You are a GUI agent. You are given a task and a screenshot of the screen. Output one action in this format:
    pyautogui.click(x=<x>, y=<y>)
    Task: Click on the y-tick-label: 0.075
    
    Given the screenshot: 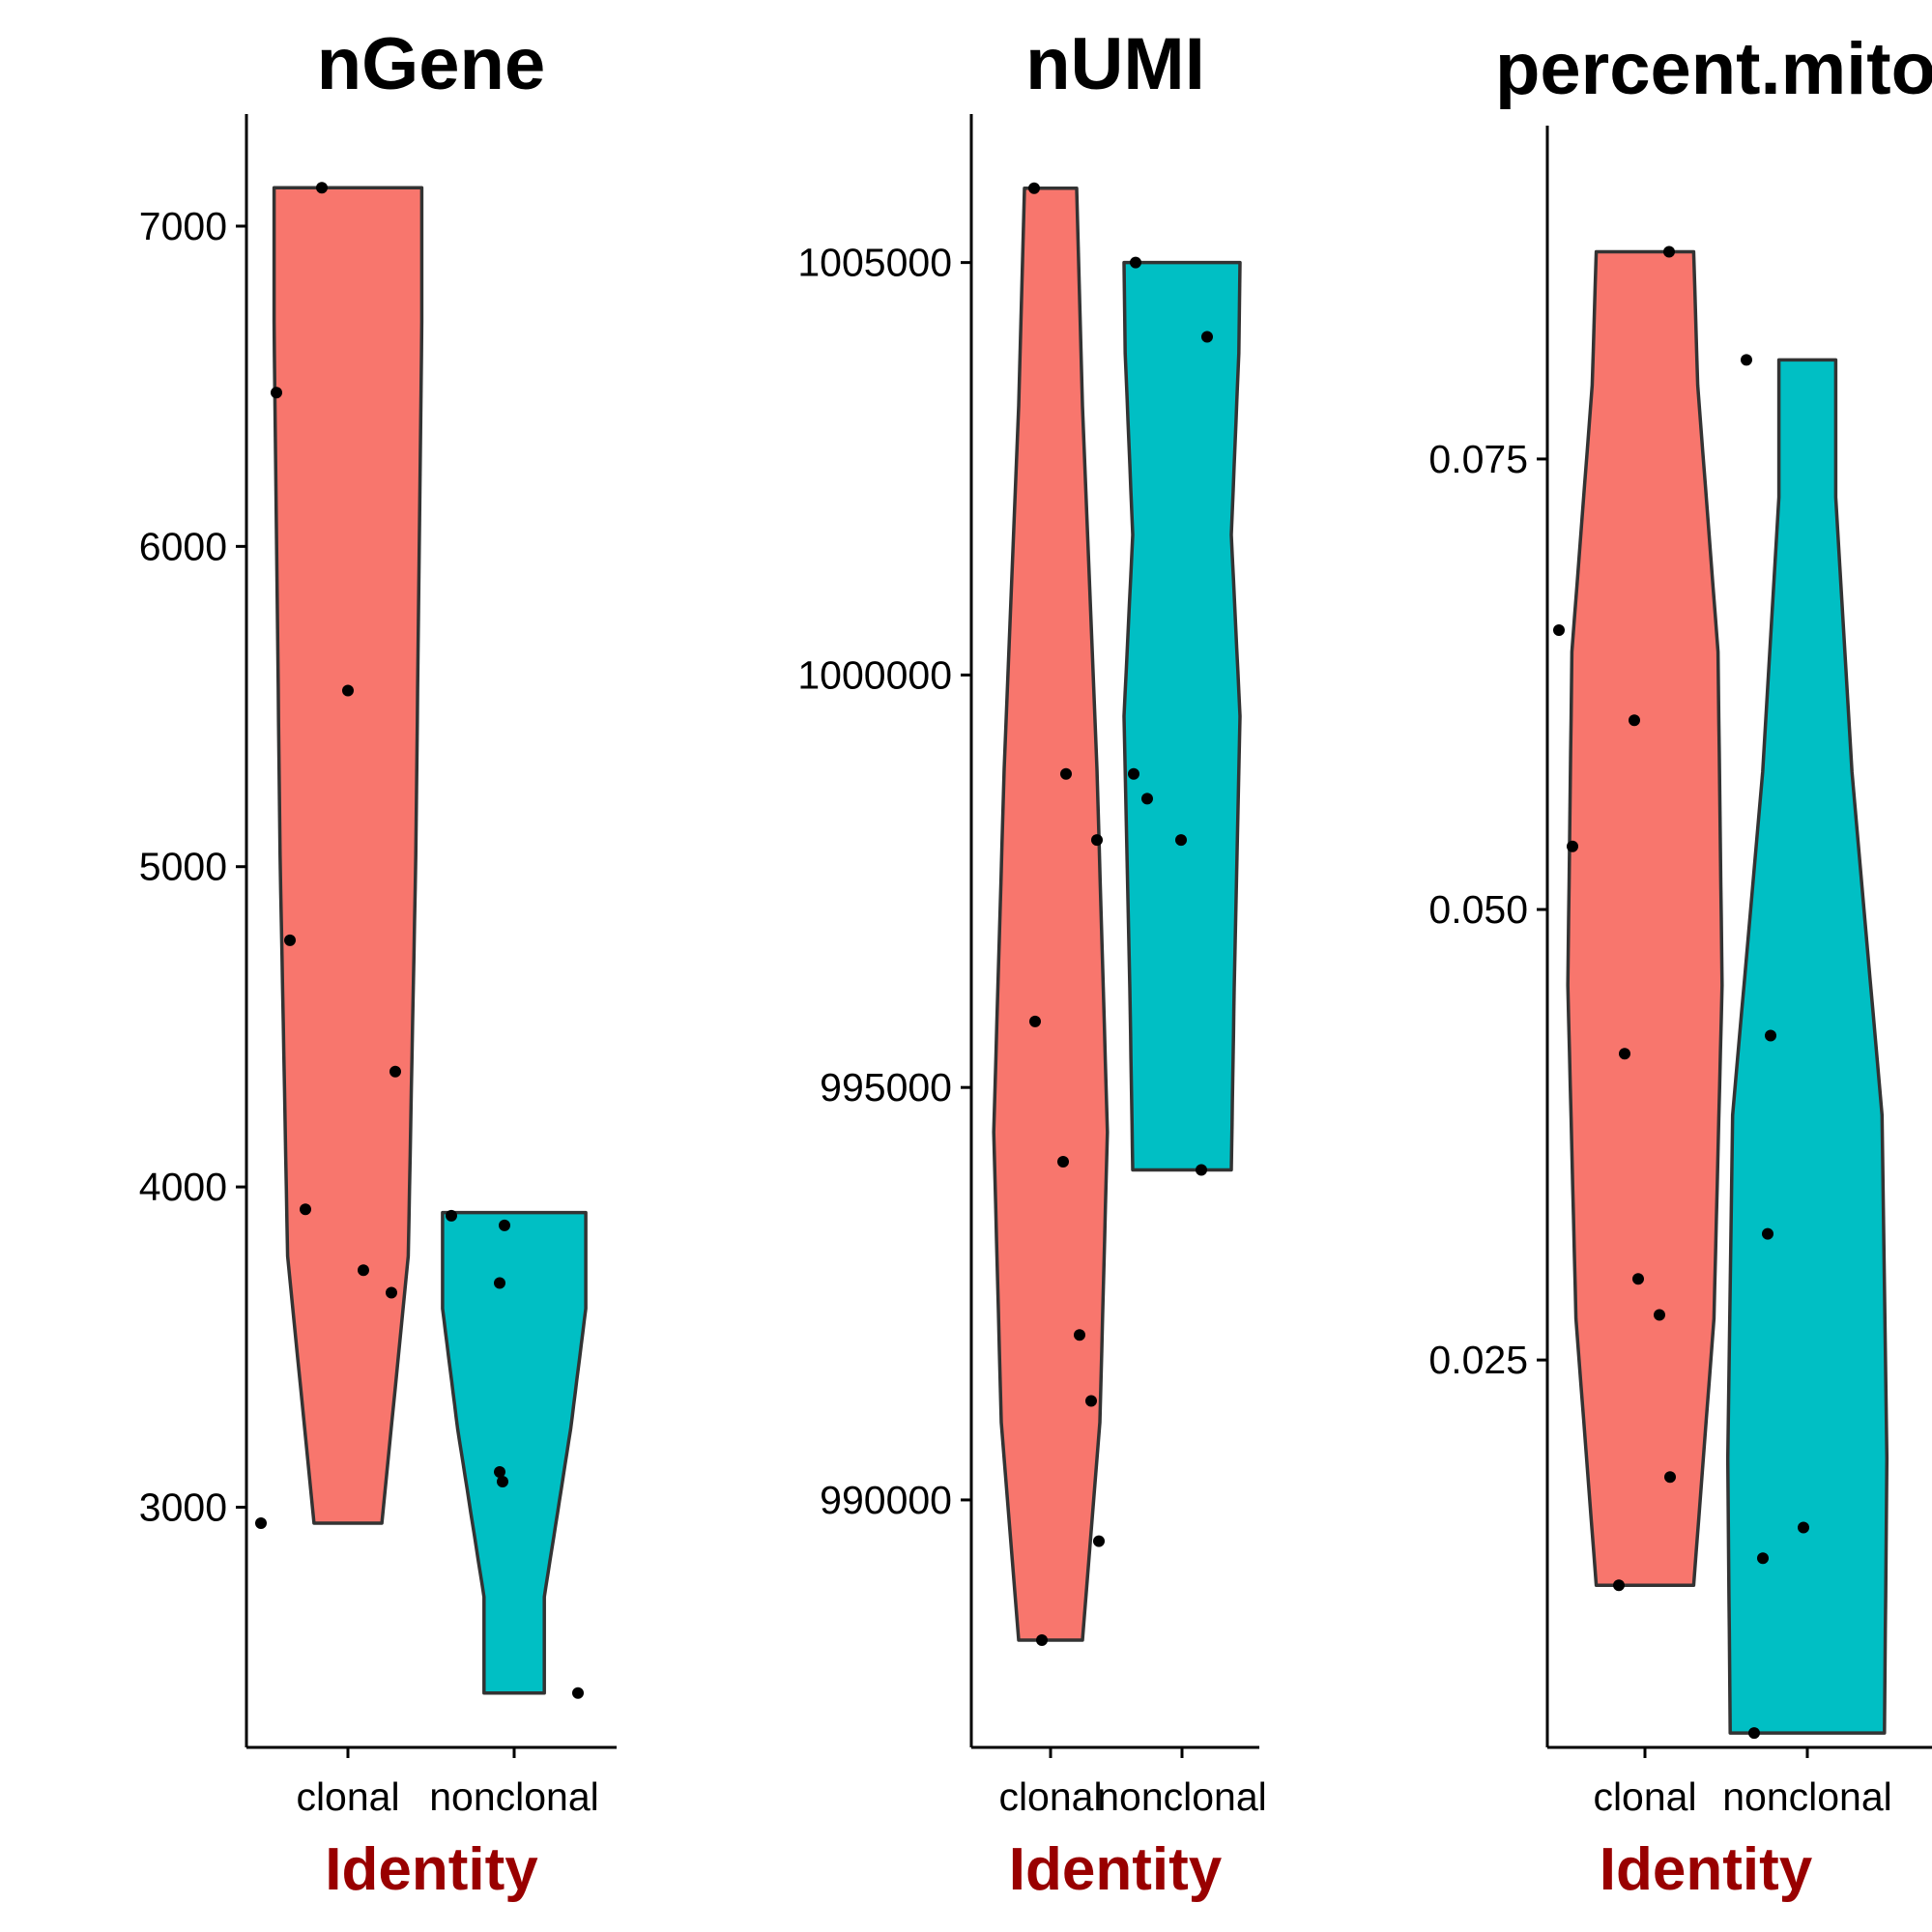 What is the action you would take?
    pyautogui.click(x=1478, y=459)
    